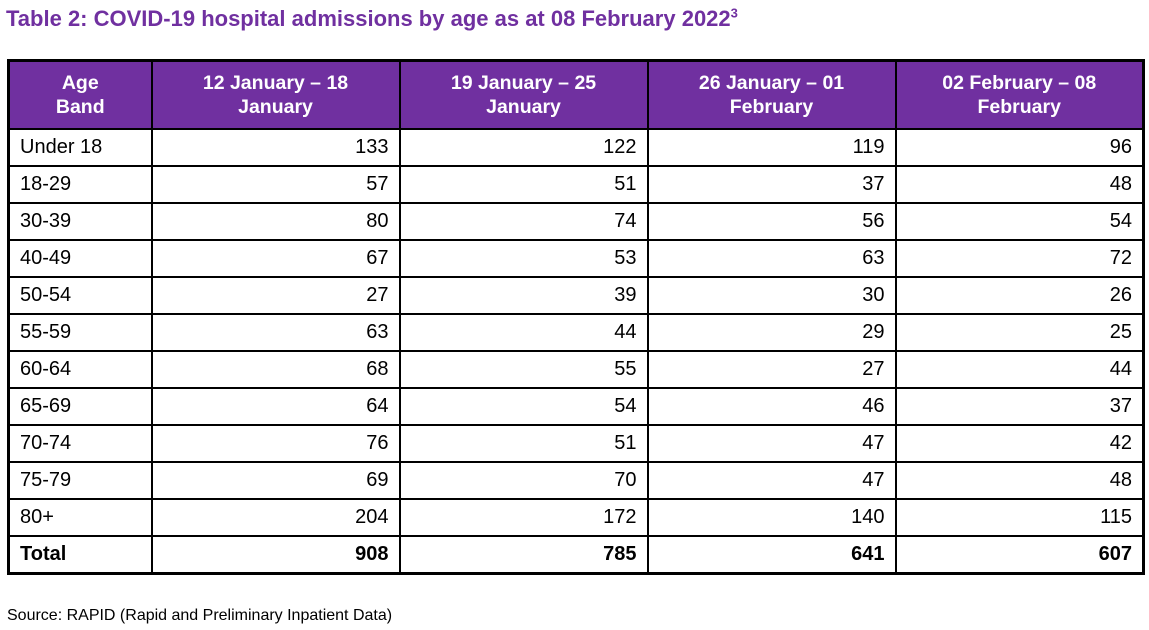 Image resolution: width=1149 pixels, height=630 pixels. What do you see at coordinates (80, 332) in the screenshot?
I see `age-band-cell: 55-59` at bounding box center [80, 332].